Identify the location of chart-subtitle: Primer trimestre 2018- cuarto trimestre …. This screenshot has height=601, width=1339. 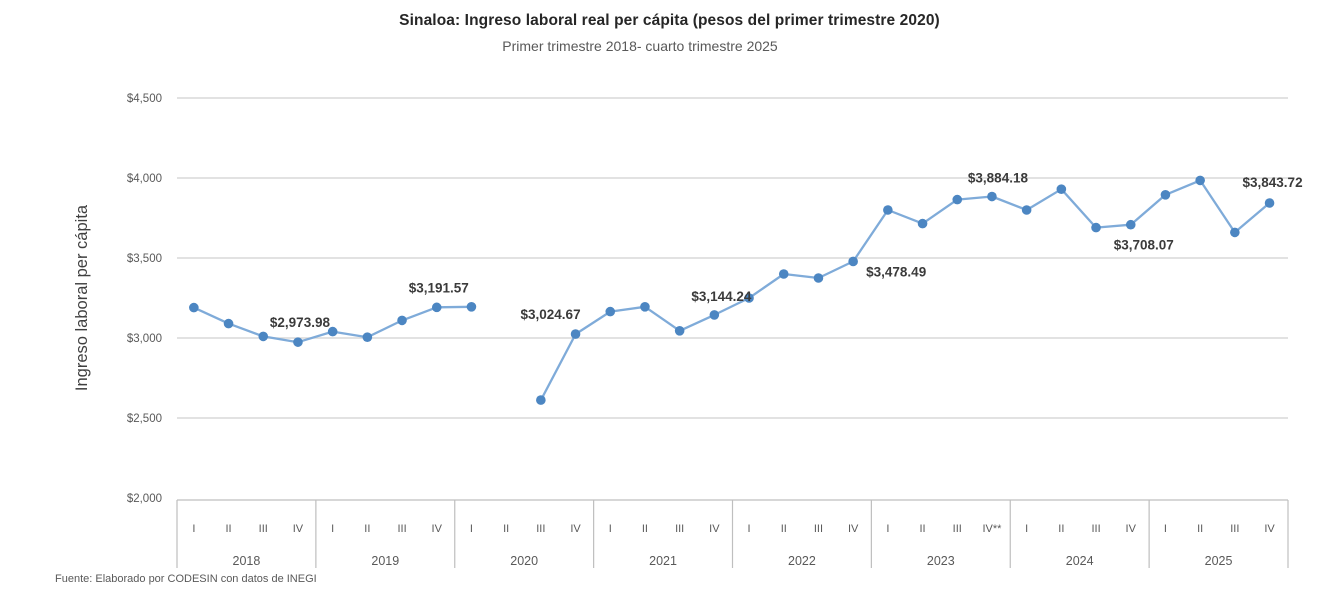
(640, 46).